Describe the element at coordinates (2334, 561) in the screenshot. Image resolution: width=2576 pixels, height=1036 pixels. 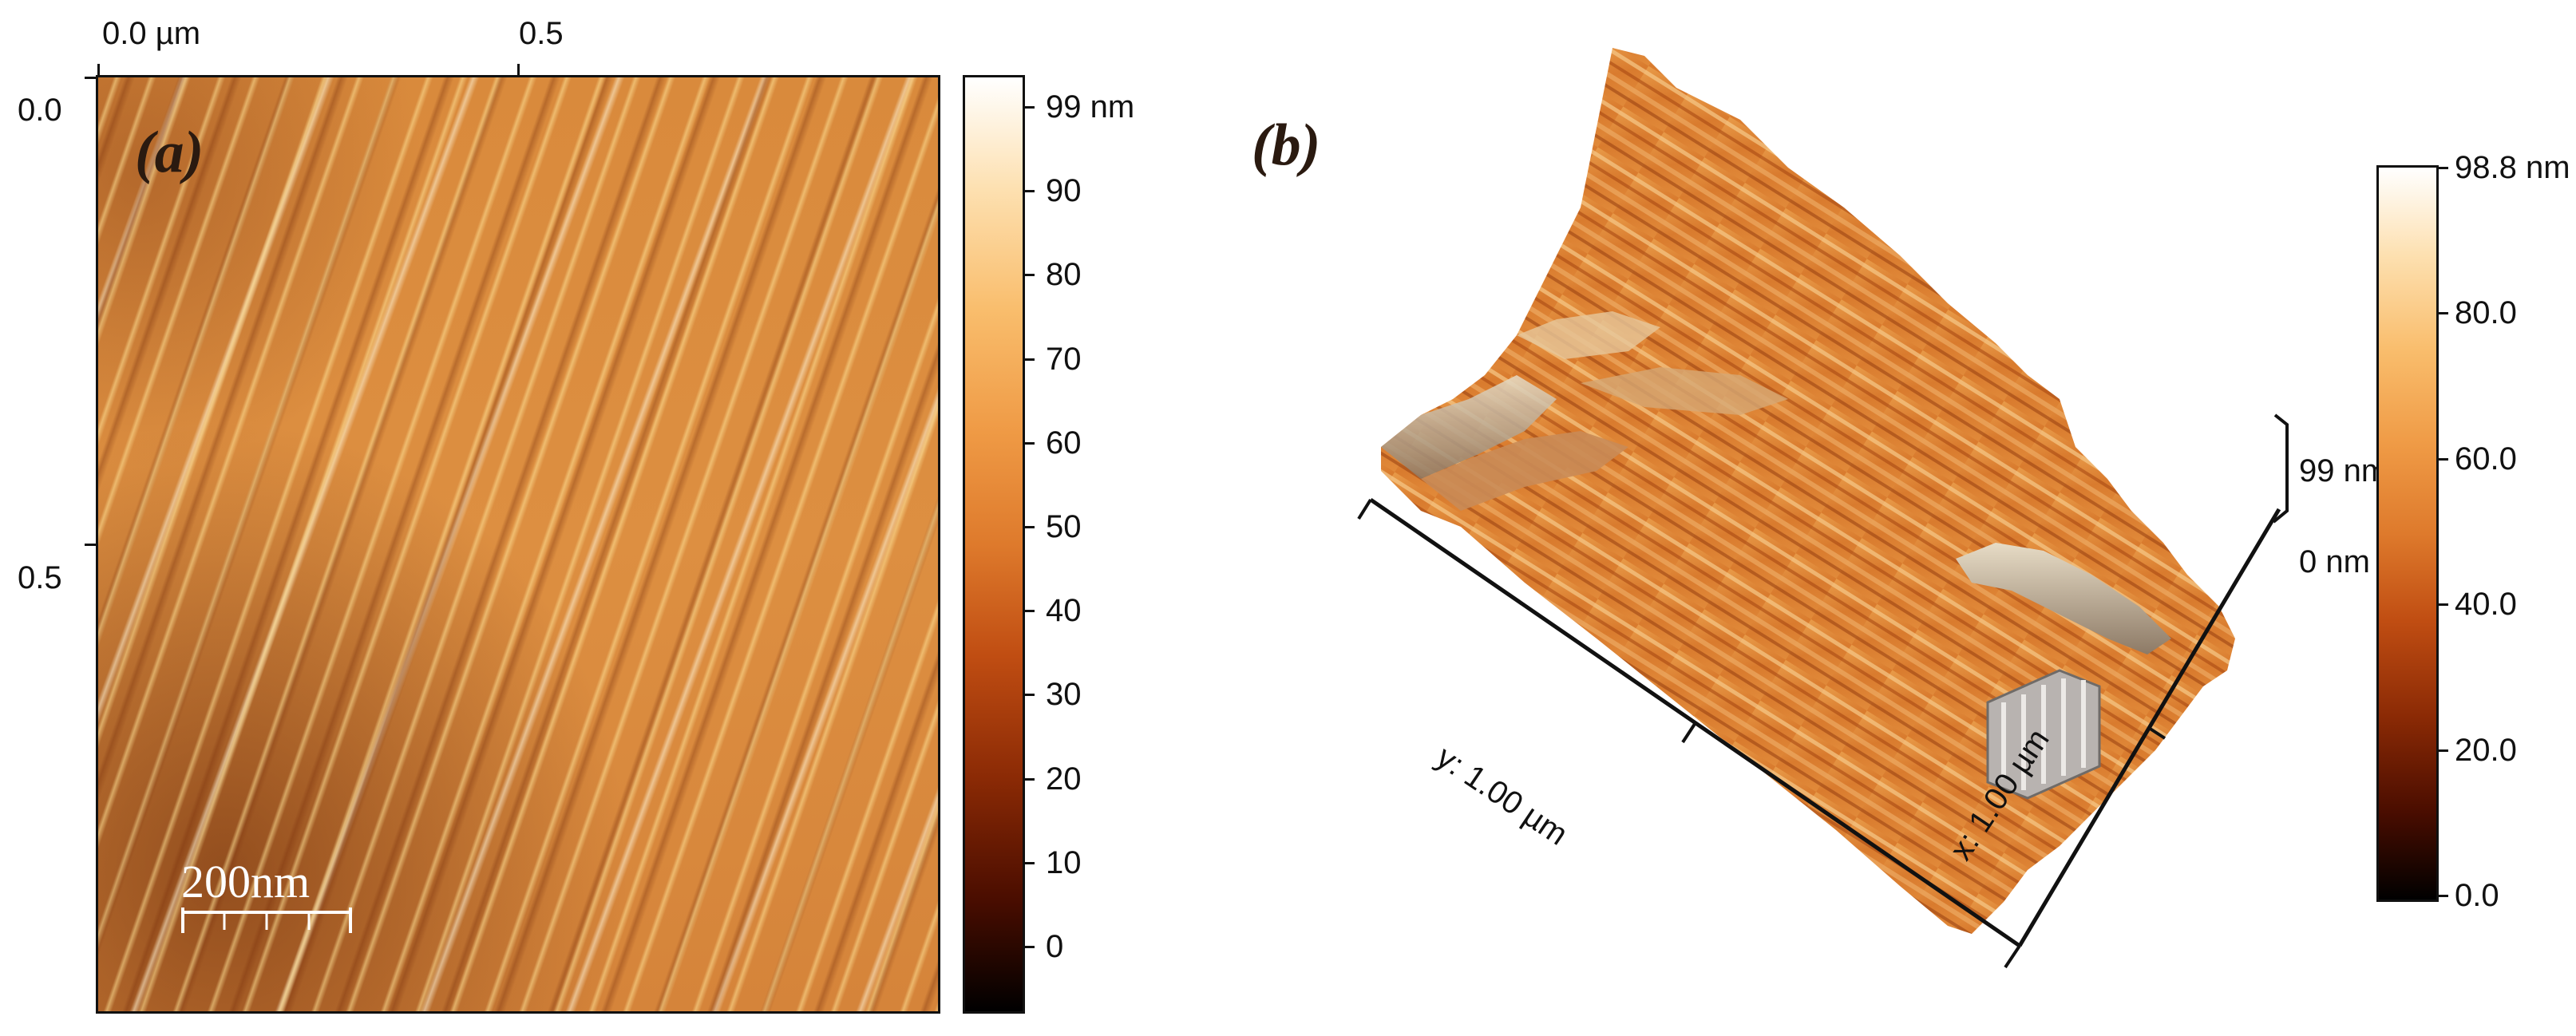
I see `z-axis-bottom-label: 0 nm` at that location.